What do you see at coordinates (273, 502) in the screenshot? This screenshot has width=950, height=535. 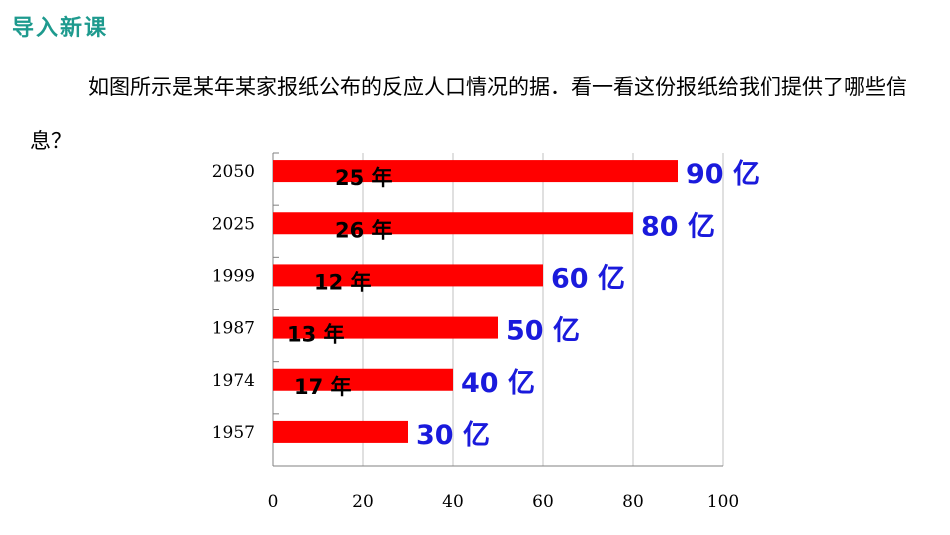 I see `x-tick-label: 0` at bounding box center [273, 502].